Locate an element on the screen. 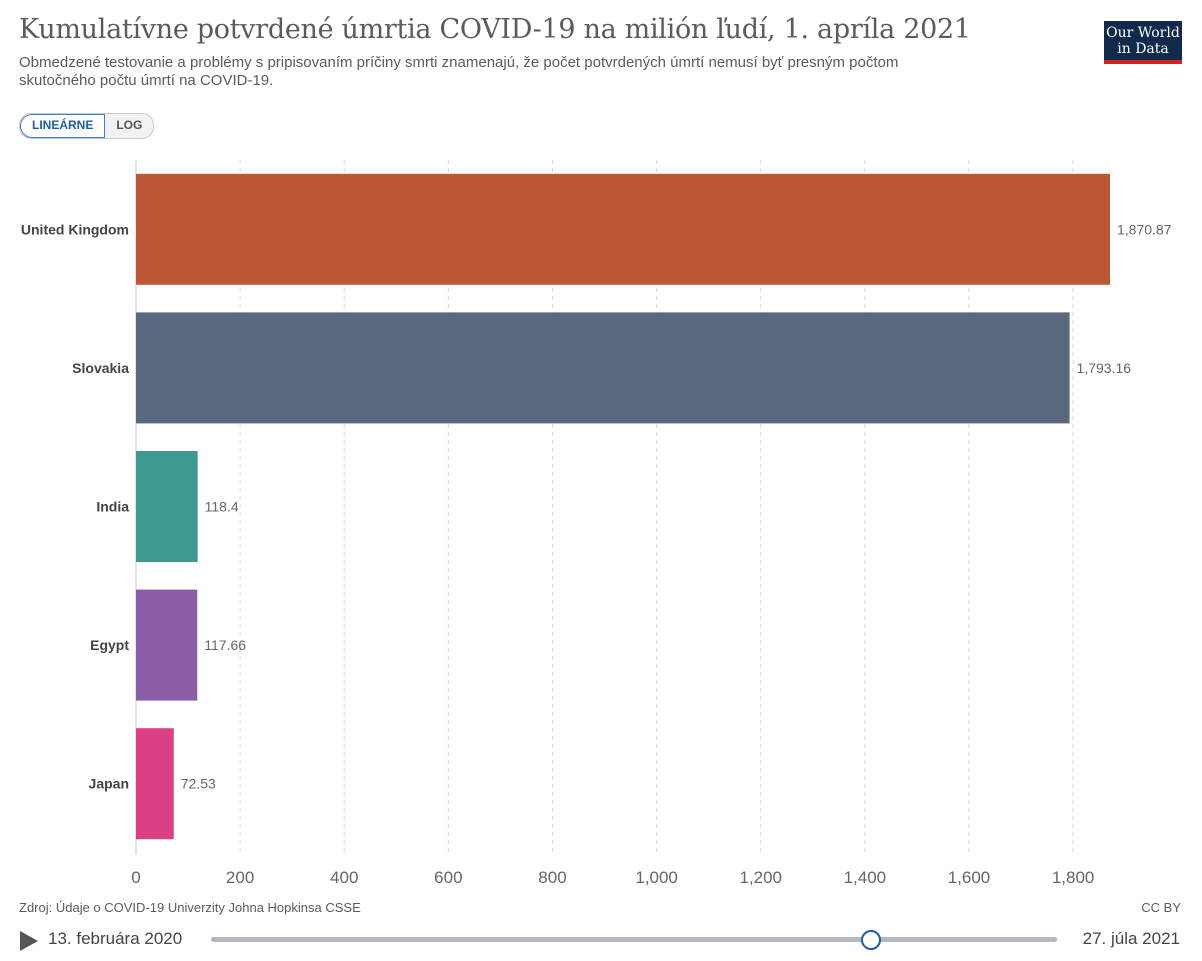  value-label: 1,793.16 is located at coordinates (1104, 368).